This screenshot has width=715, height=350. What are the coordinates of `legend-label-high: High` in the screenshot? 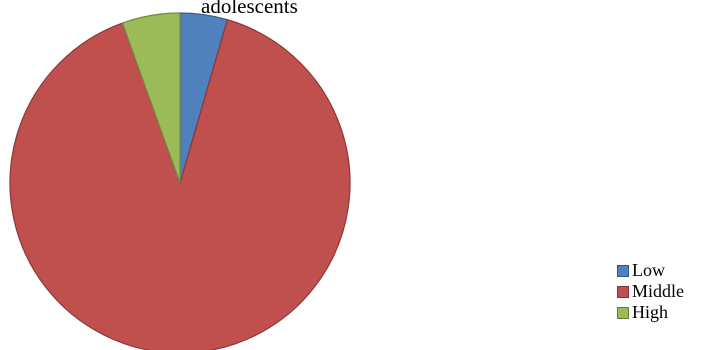 It's located at (650, 312).